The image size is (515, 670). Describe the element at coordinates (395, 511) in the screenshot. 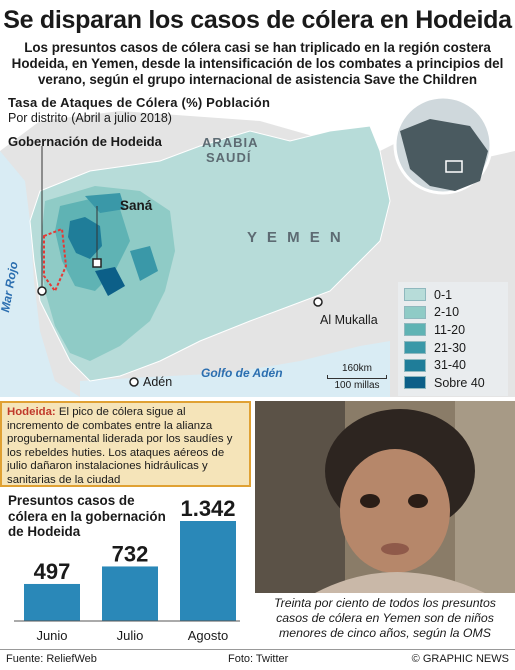

I see `face-shape` at that location.